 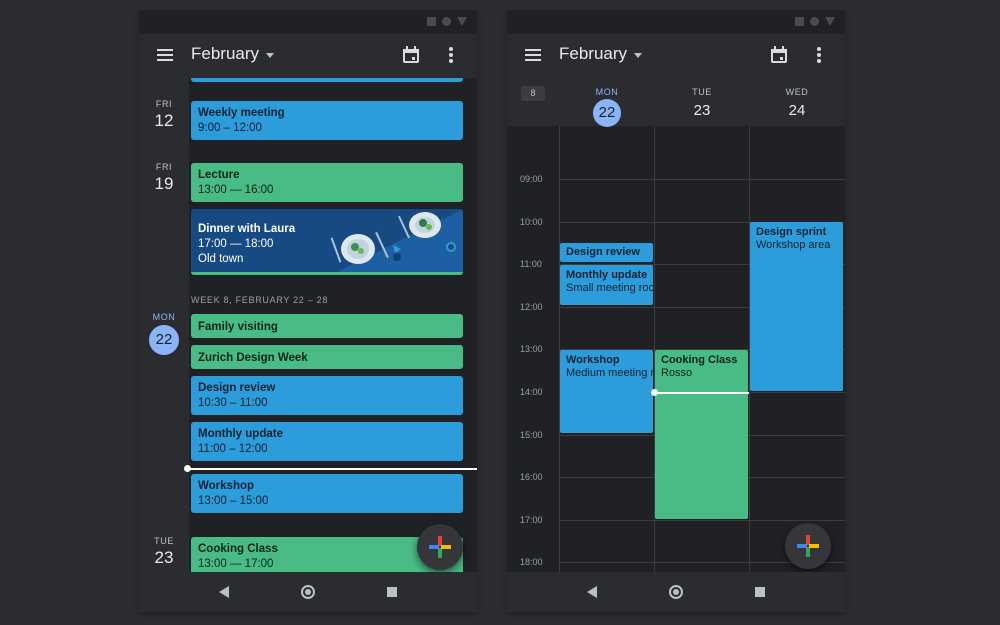 What do you see at coordinates (793, 245) in the screenshot?
I see `event-location: Workshop area` at bounding box center [793, 245].